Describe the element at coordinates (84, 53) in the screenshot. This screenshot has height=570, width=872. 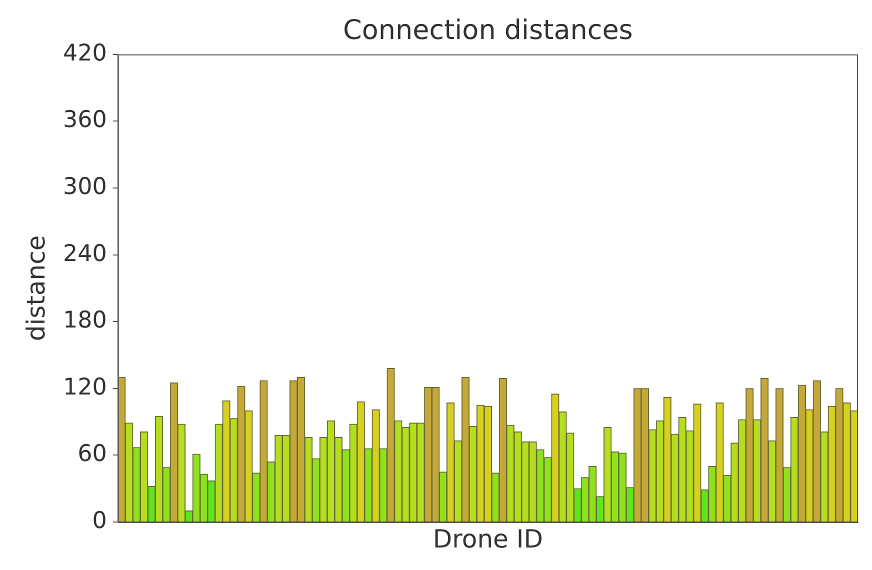
I see `y-tick-label: 420` at that location.